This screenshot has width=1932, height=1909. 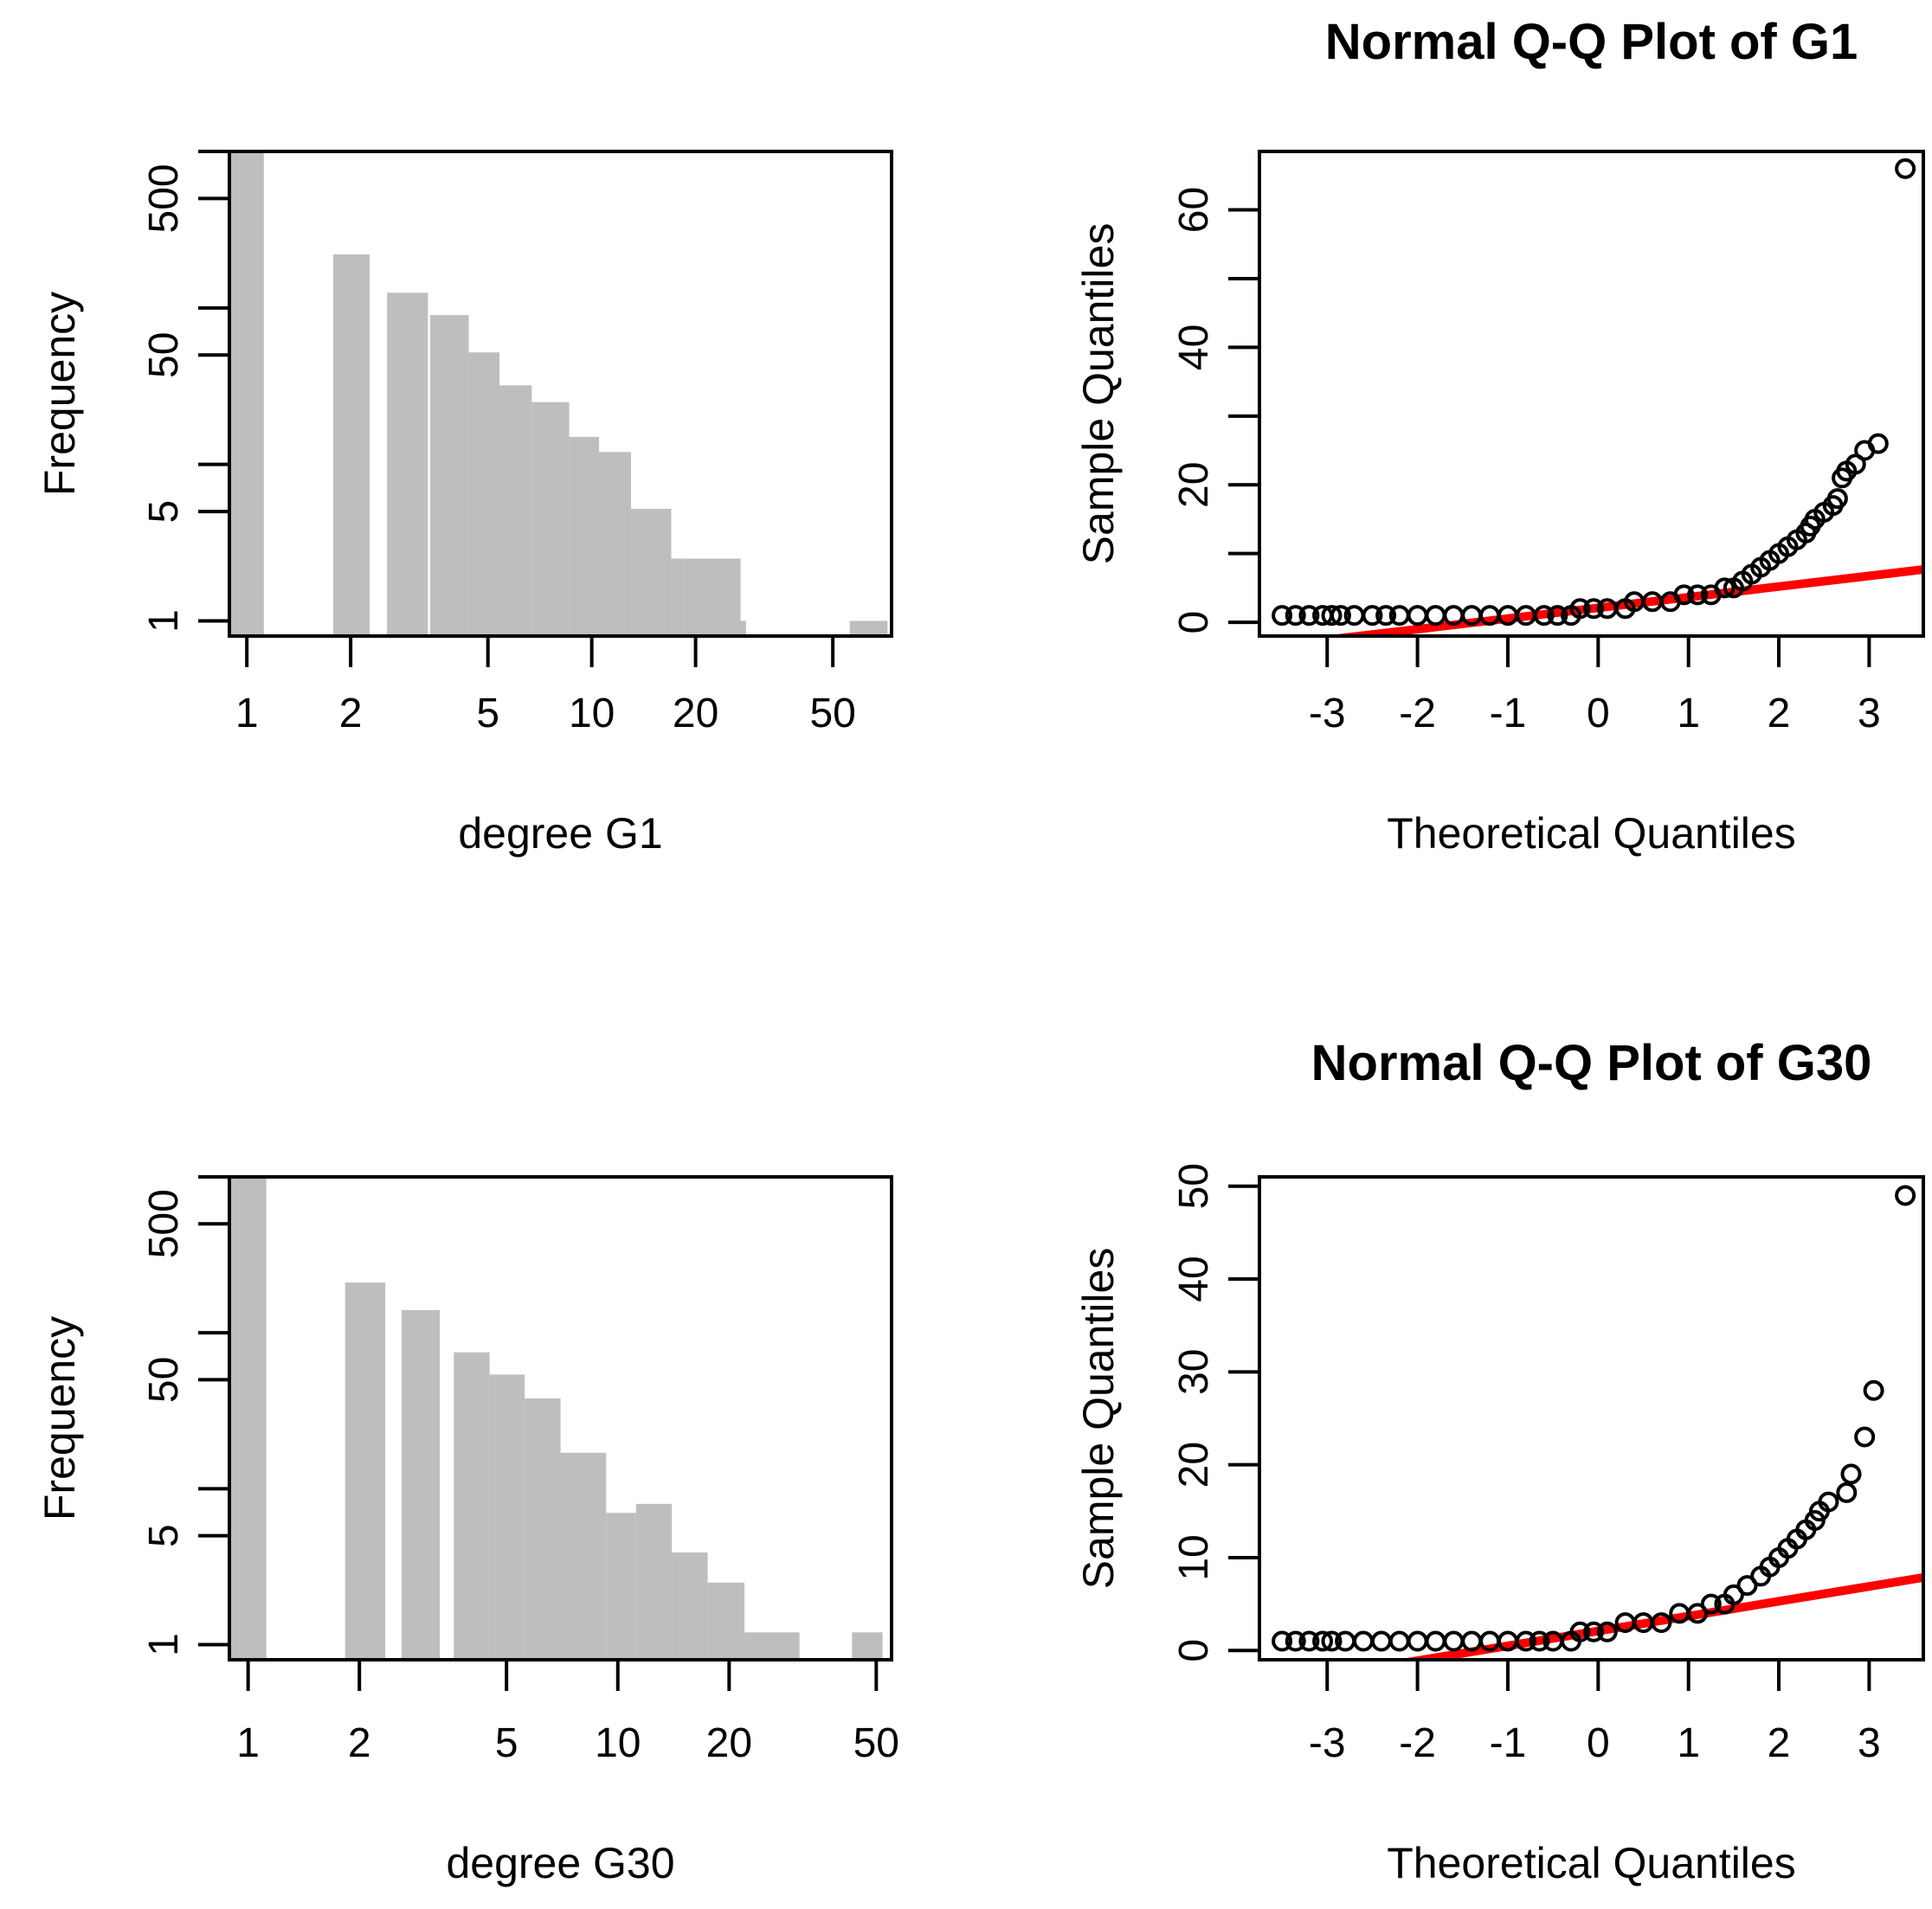 What do you see at coordinates (560, 834) in the screenshot?
I see `x-axis-title: degree G1` at bounding box center [560, 834].